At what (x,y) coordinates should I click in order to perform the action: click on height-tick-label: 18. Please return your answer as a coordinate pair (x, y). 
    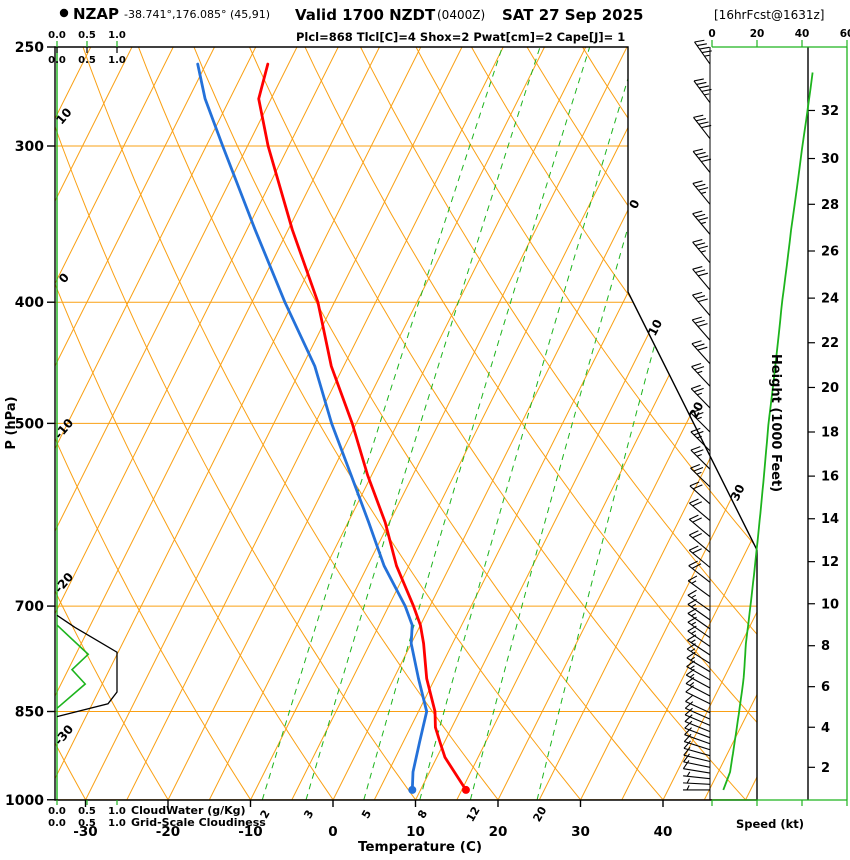
    Looking at the image, I should click on (830, 432).